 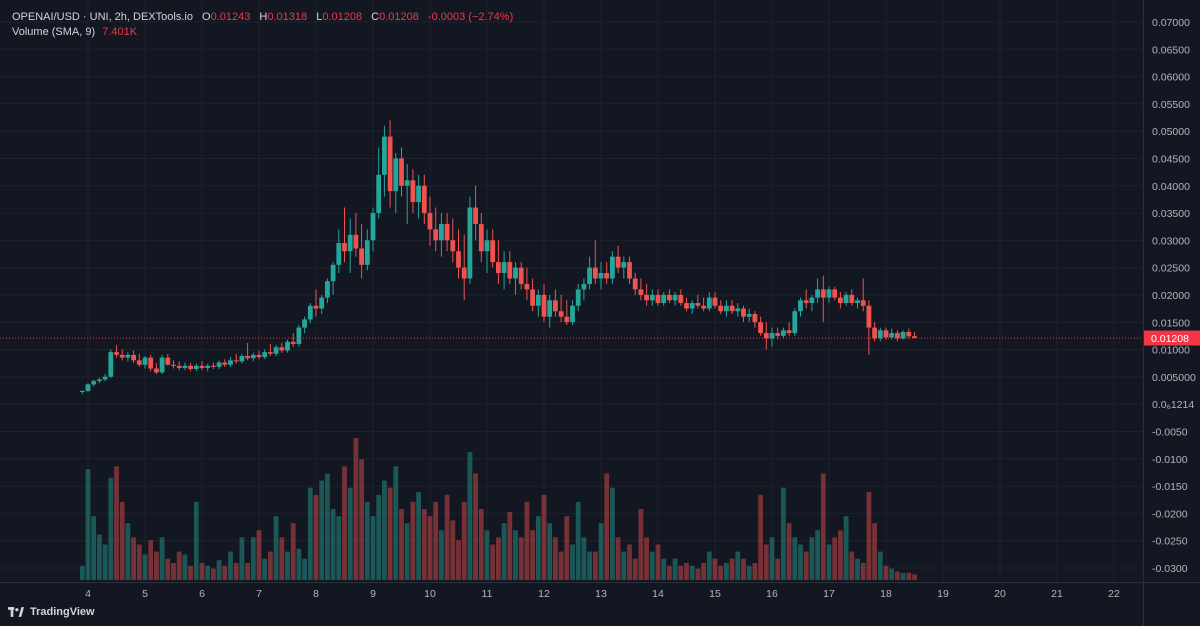 I want to click on price-tick-label: -0.0250, so click(x=1170, y=542).